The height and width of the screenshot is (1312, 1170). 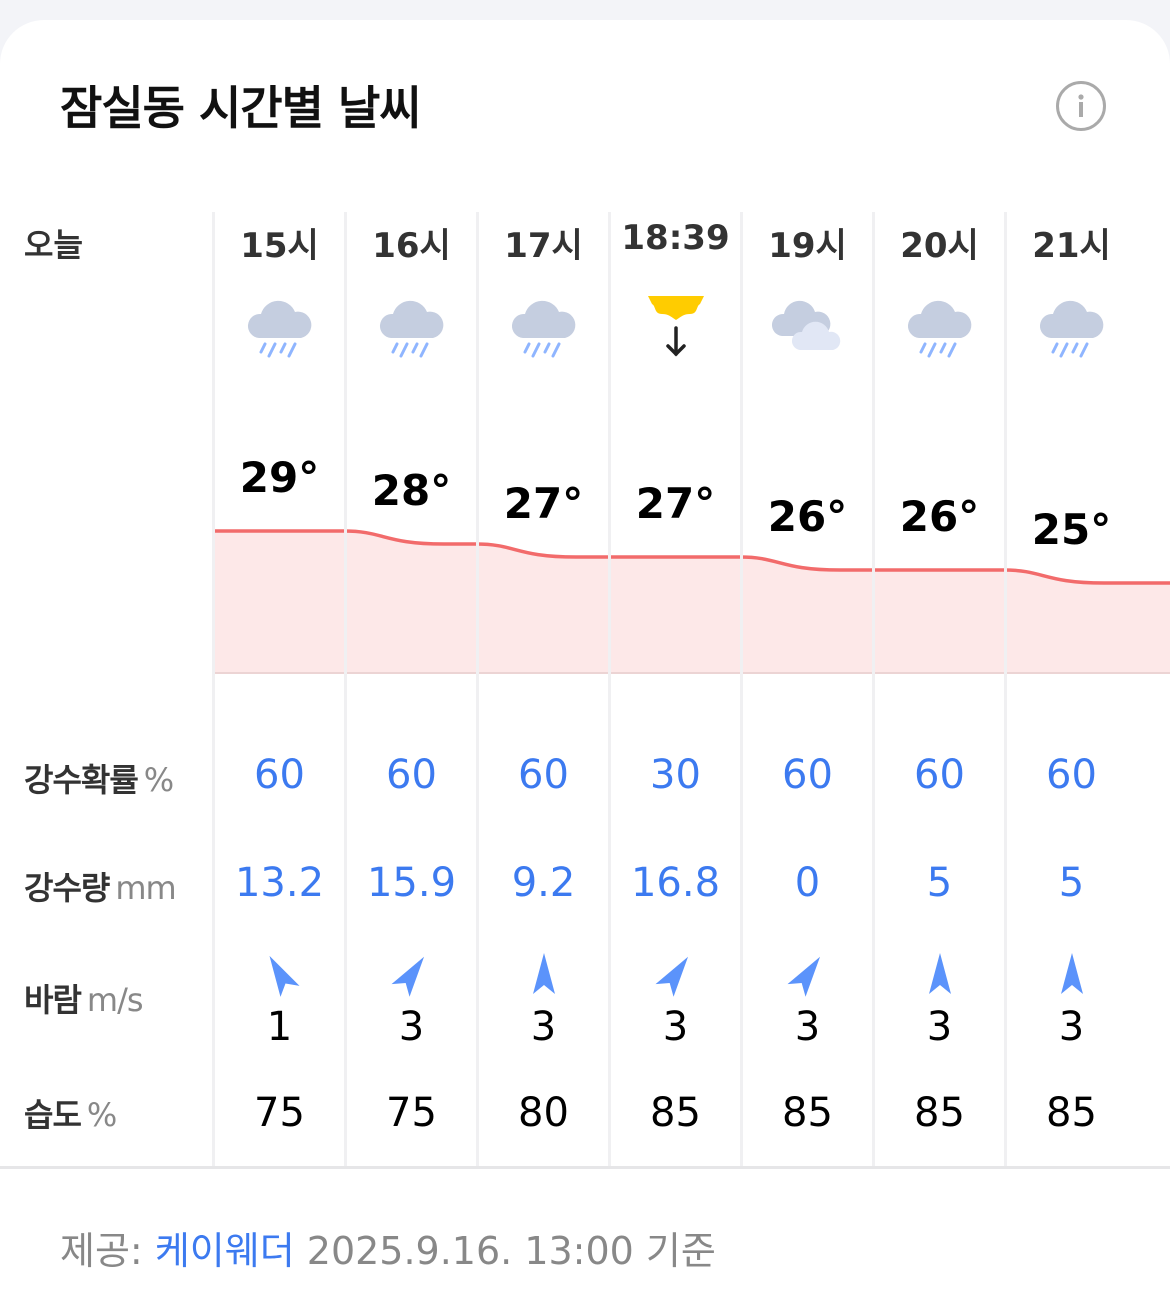 I want to click on precip-amount-value: 15.9, so click(x=411, y=883).